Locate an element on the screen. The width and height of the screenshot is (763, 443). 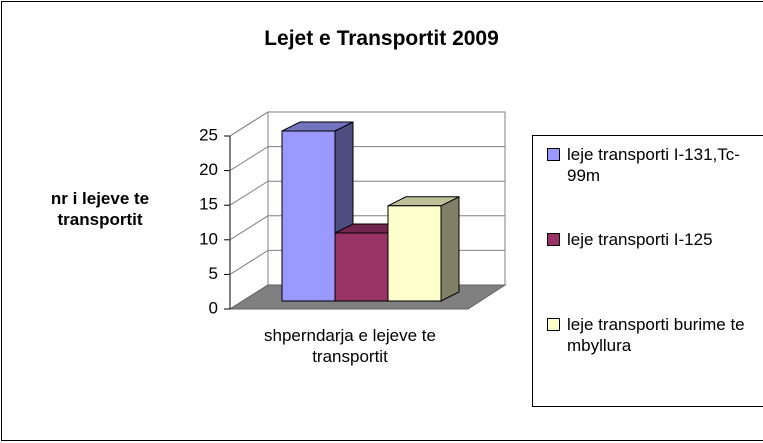
x-tick-label: shperndarja e lejeve te transportit is located at coordinates (349, 346).